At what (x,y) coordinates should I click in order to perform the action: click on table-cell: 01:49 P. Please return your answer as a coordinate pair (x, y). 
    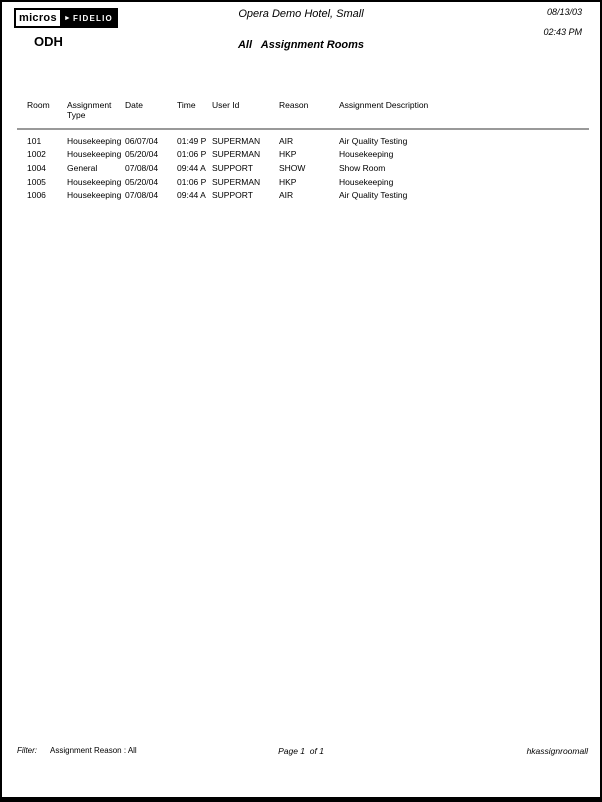
    Looking at the image, I should click on (192, 140).